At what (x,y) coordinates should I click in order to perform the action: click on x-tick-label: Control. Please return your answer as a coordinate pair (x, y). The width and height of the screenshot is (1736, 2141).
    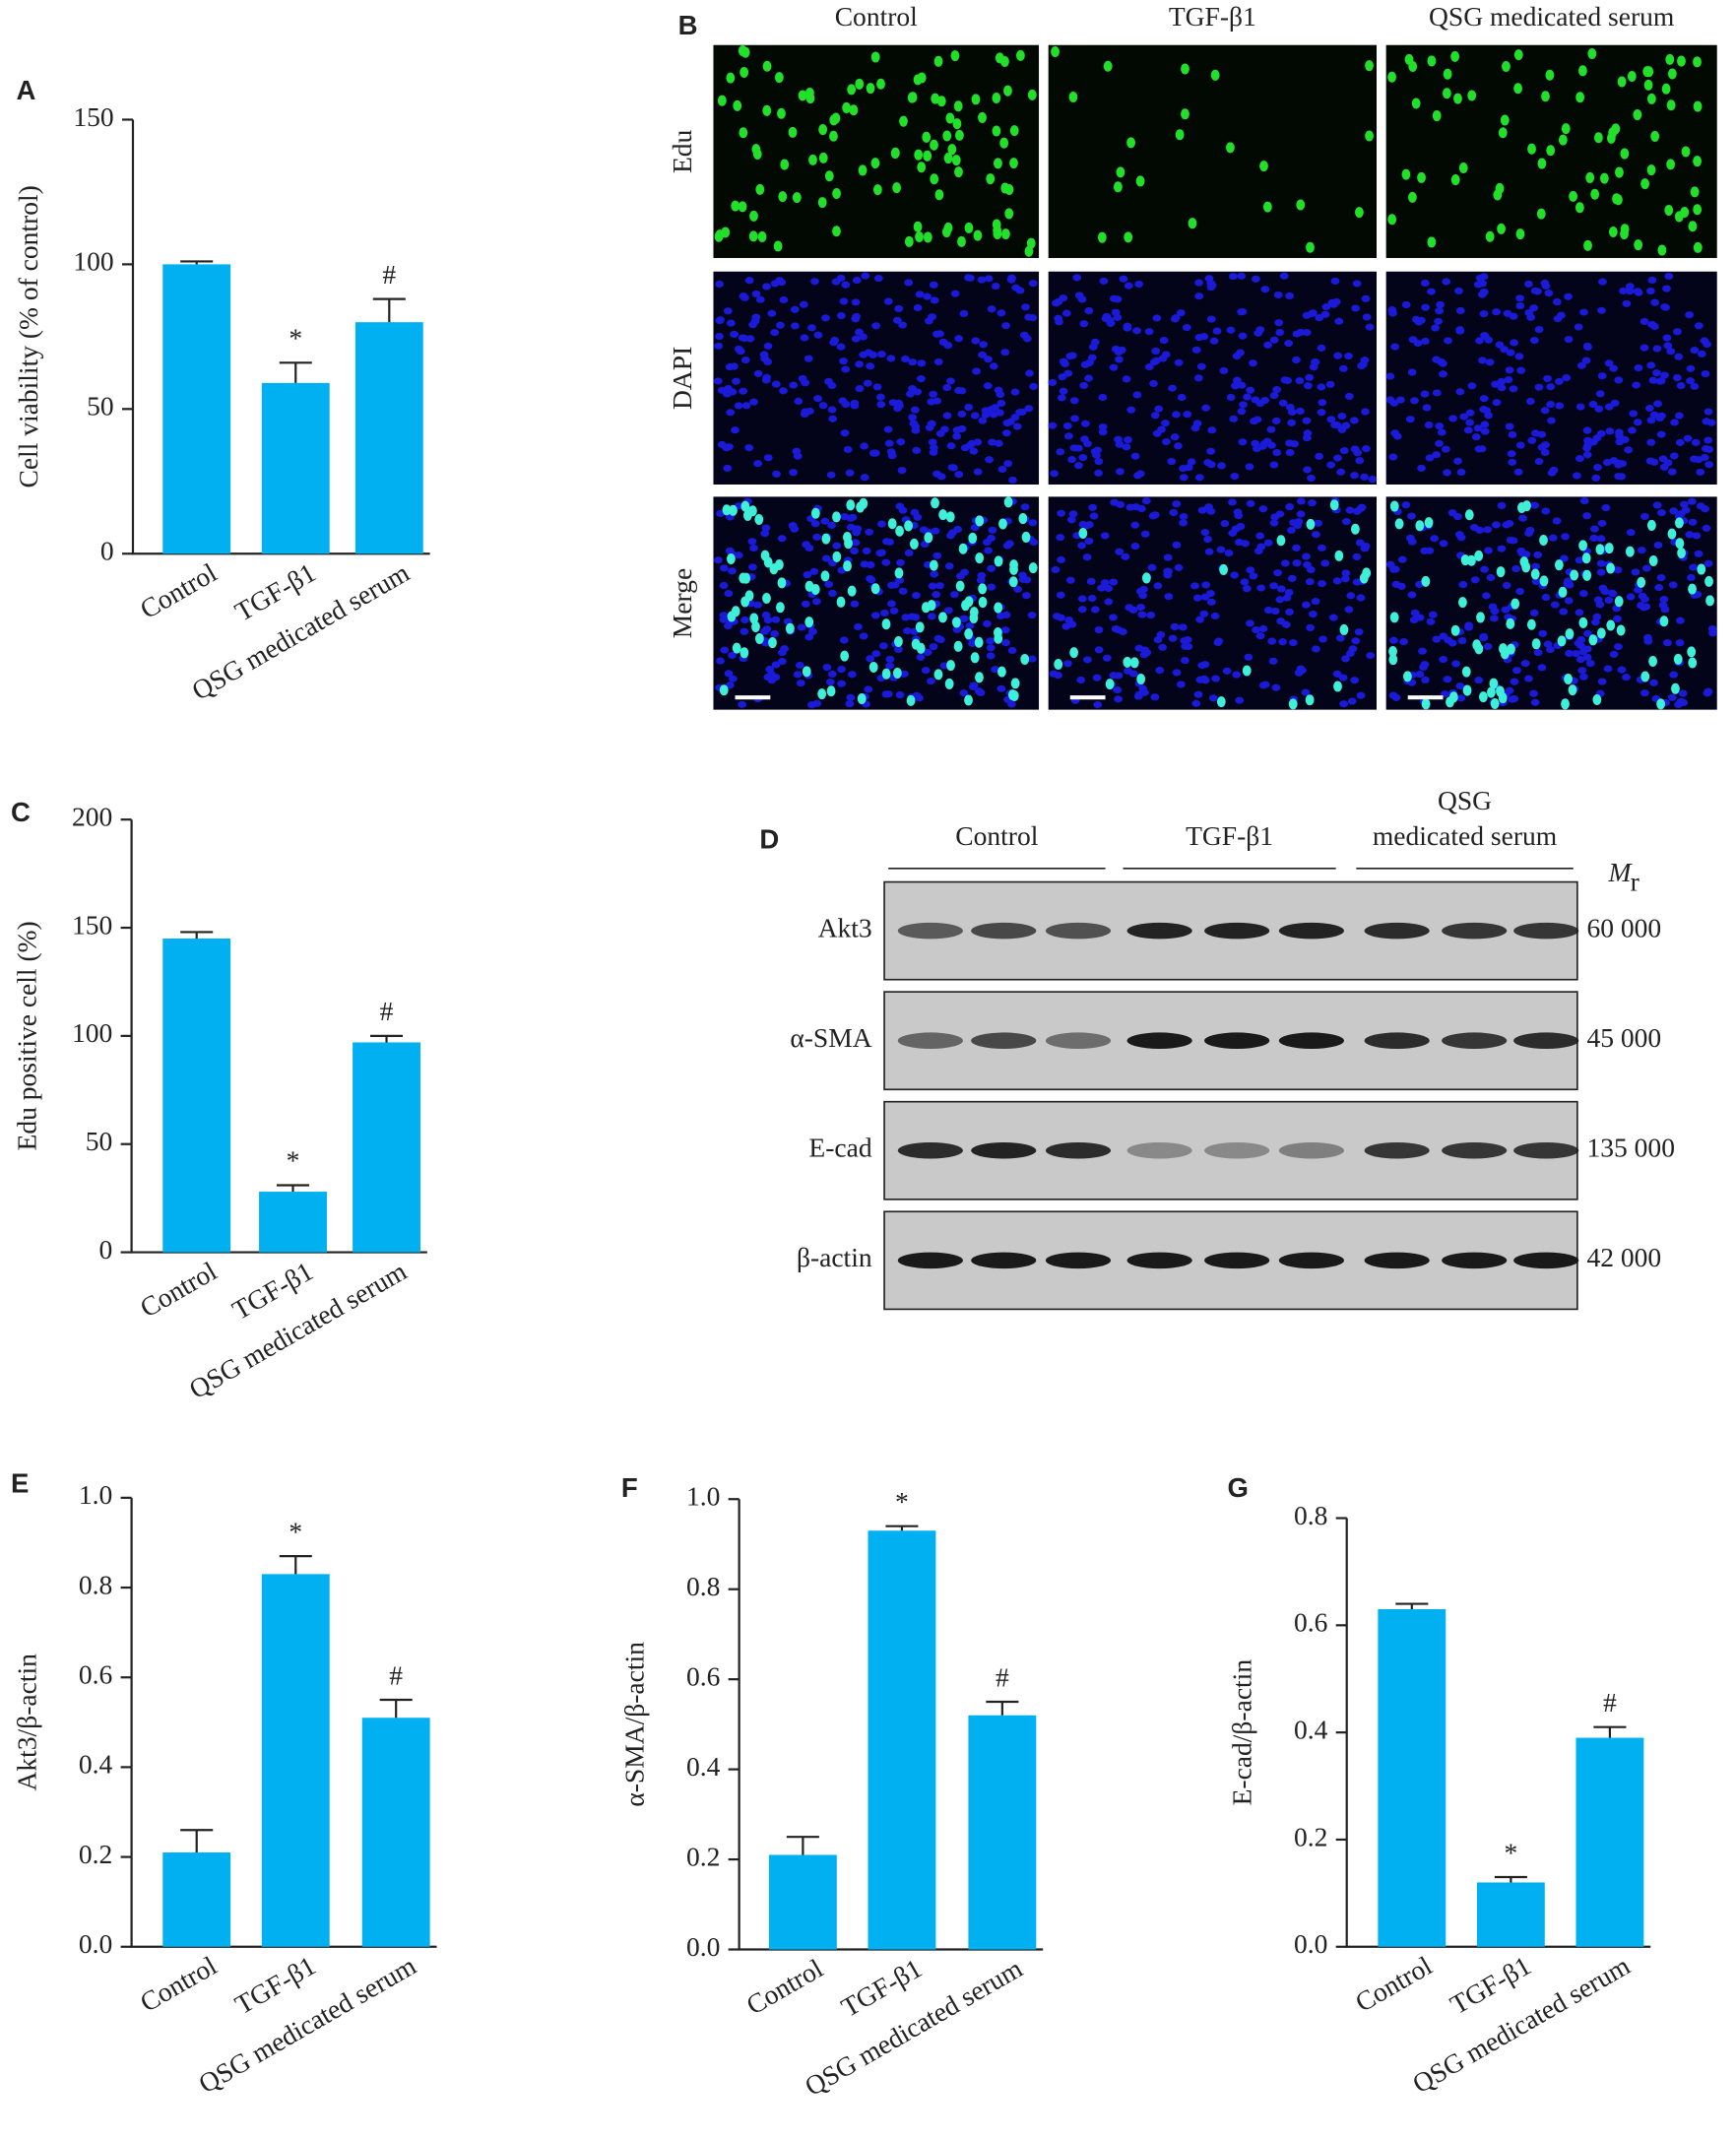
    Looking at the image, I should click on (179, 1984).